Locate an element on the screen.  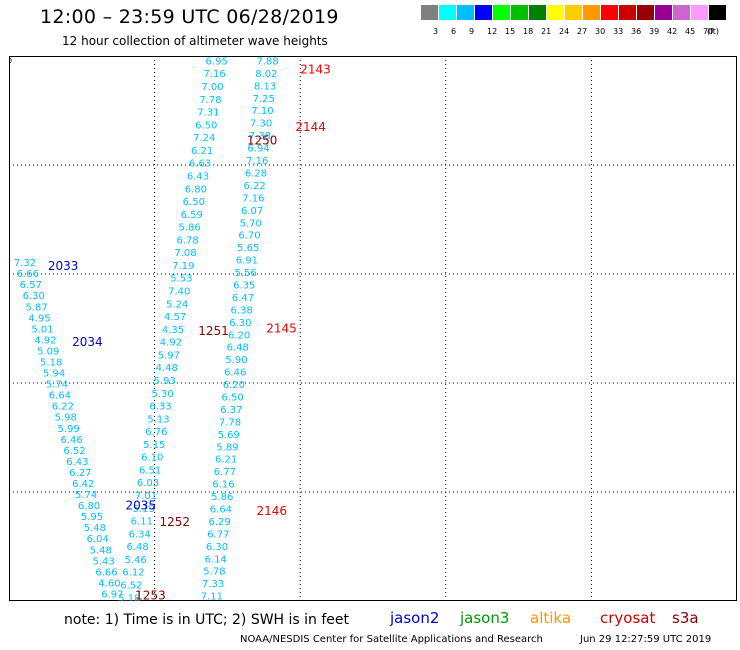
colorbar-label: 27 is located at coordinates (582, 31).